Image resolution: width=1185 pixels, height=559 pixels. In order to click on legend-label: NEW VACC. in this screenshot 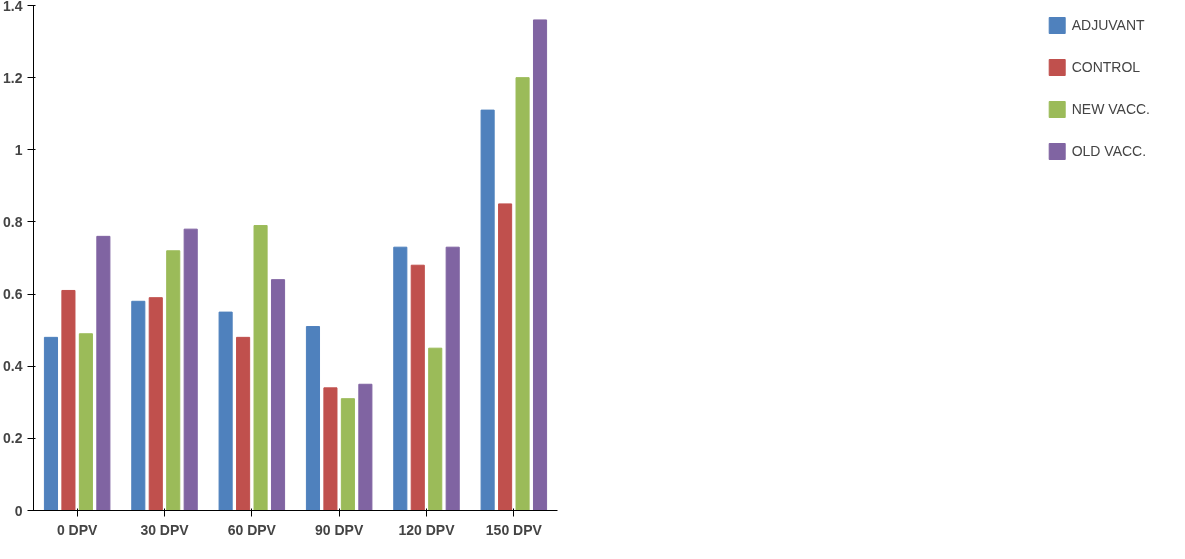, I will do `click(1110, 109)`.